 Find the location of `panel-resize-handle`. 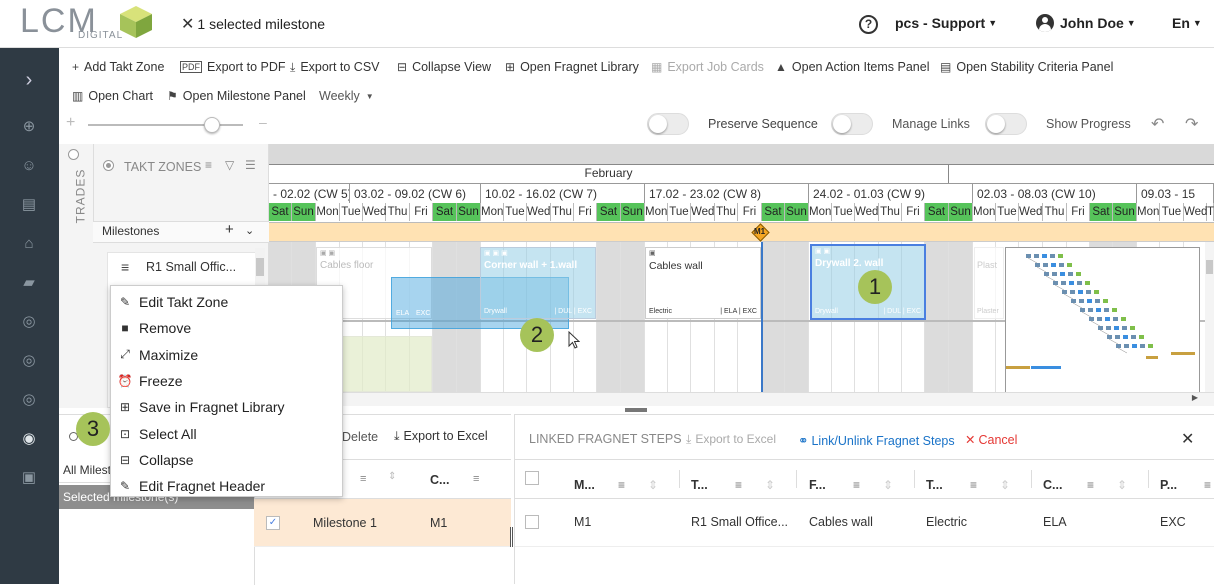

panel-resize-handle is located at coordinates (636, 410).